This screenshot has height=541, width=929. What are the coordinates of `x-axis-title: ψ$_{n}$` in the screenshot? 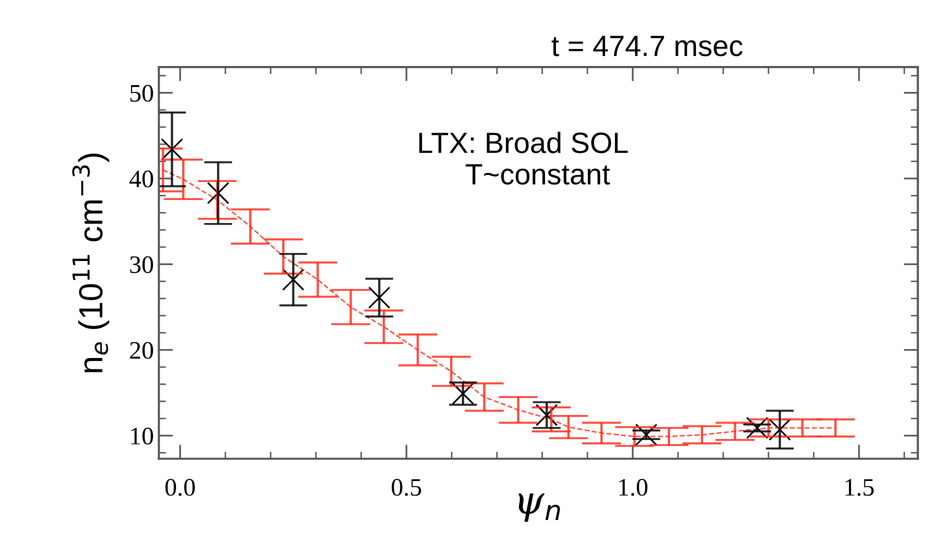 It's located at (539, 507).